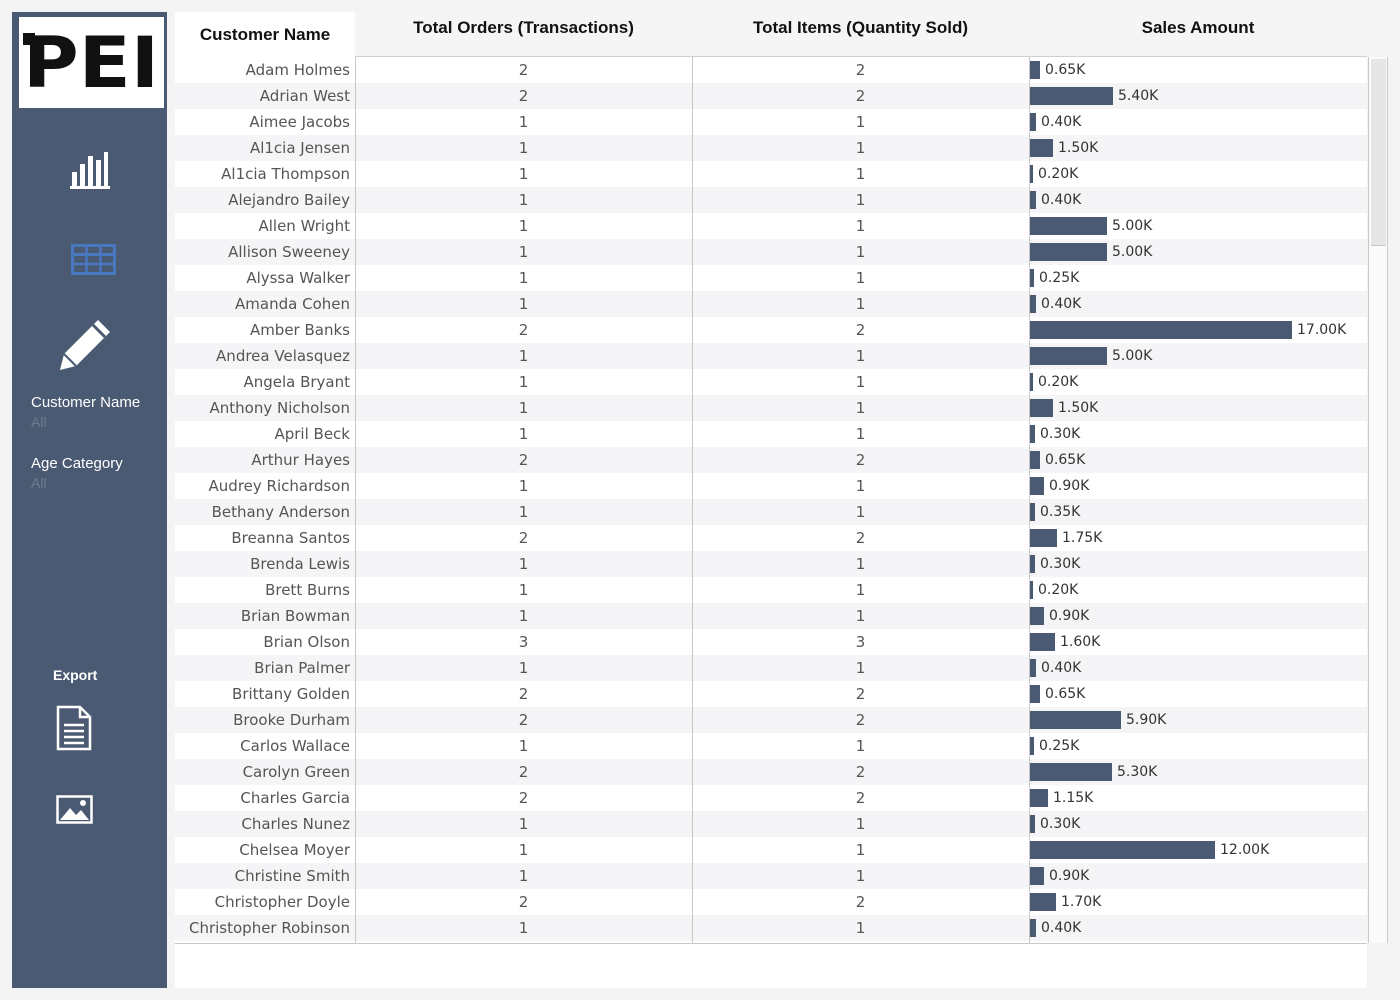 This screenshot has height=1000, width=1400. Describe the element at coordinates (85, 412) in the screenshot. I see `customer-name-filter: Customer Name All` at that location.